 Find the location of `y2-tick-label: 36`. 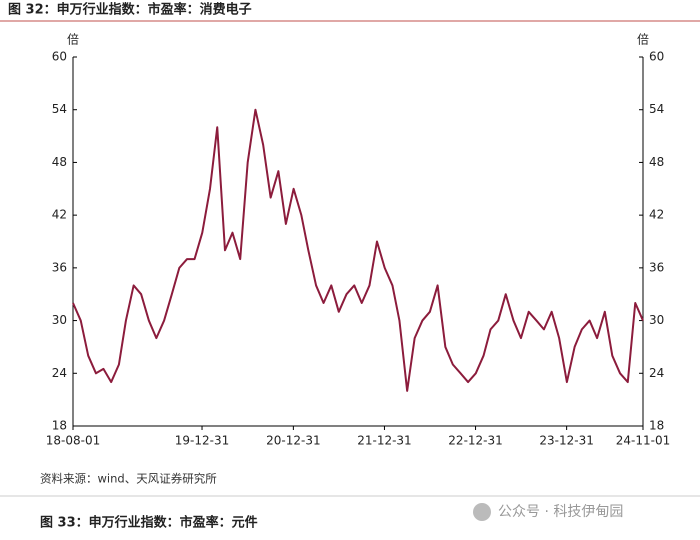

y2-tick-label: 36 is located at coordinates (656, 267).